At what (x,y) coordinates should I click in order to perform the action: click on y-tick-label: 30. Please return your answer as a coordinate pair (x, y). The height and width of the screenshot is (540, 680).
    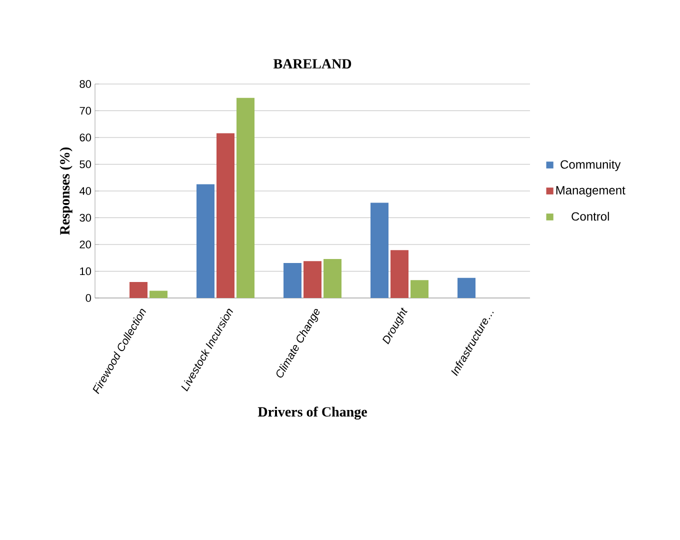
    Looking at the image, I should click on (86, 218).